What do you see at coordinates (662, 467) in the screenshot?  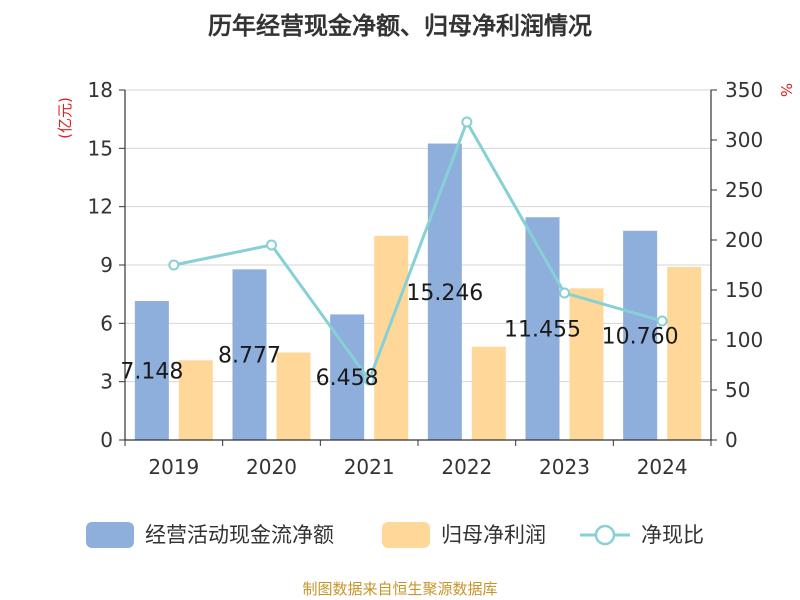 I see `x-axis-tick-label: 2024` at bounding box center [662, 467].